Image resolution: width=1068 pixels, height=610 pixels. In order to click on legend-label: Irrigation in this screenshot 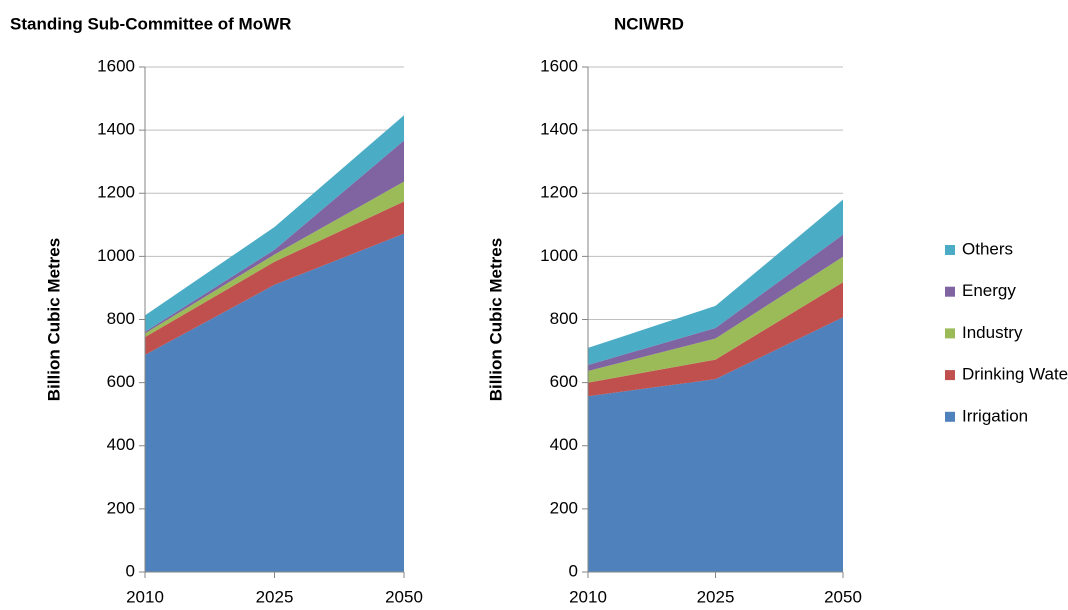, I will do `click(995, 415)`.